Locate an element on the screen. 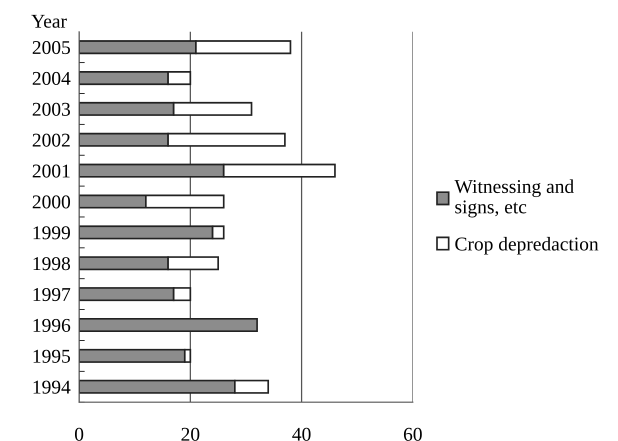 The image size is (618, 441). y-tick-label: 2000 is located at coordinates (51, 201).